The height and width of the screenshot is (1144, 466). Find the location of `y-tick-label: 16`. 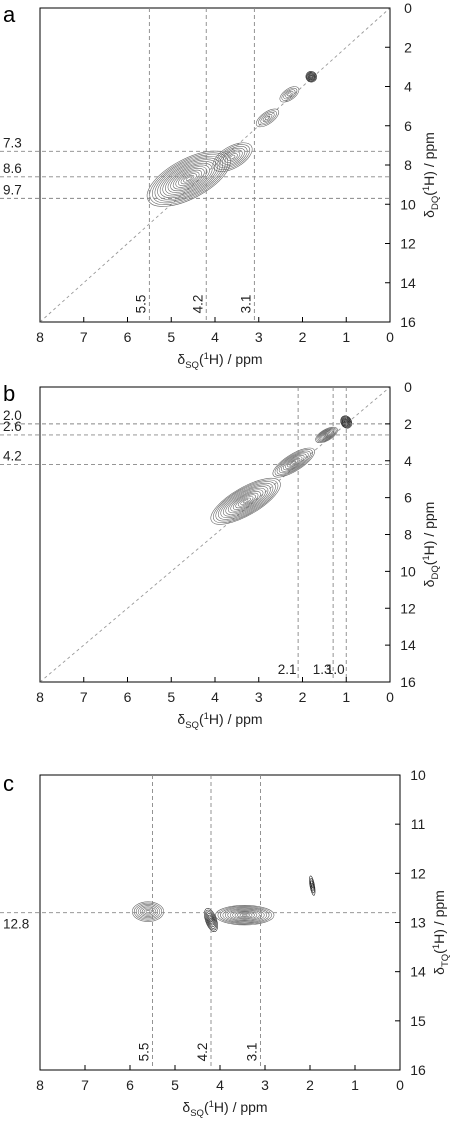

y-tick-label: 16 is located at coordinates (418, 1070).